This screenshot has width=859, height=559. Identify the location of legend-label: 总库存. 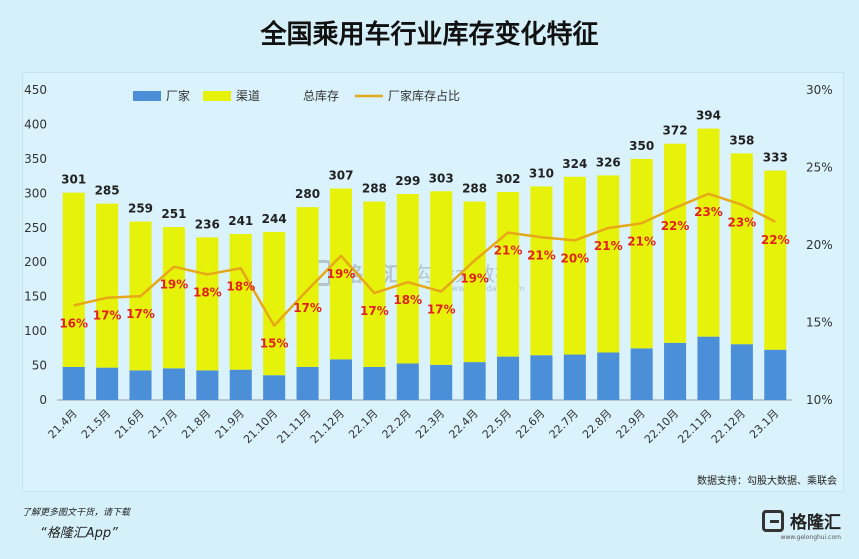
(321, 95).